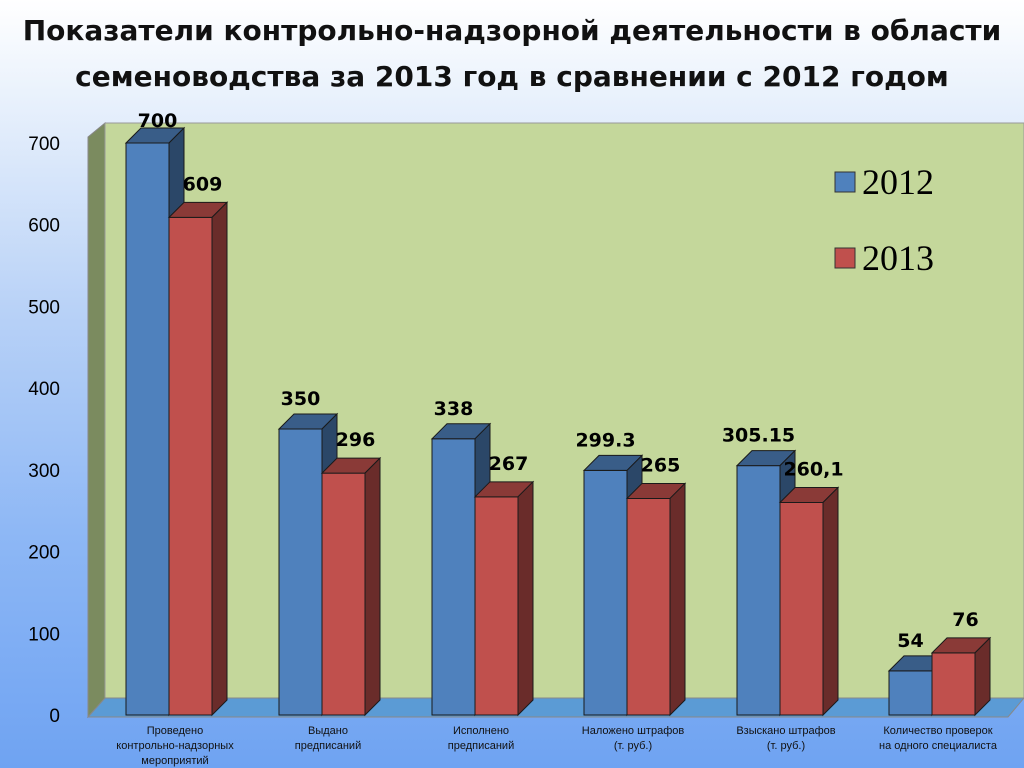 The width and height of the screenshot is (1024, 768). What do you see at coordinates (938, 746) in the screenshot?
I see `x-category-label-line: на одного специалиста` at bounding box center [938, 746].